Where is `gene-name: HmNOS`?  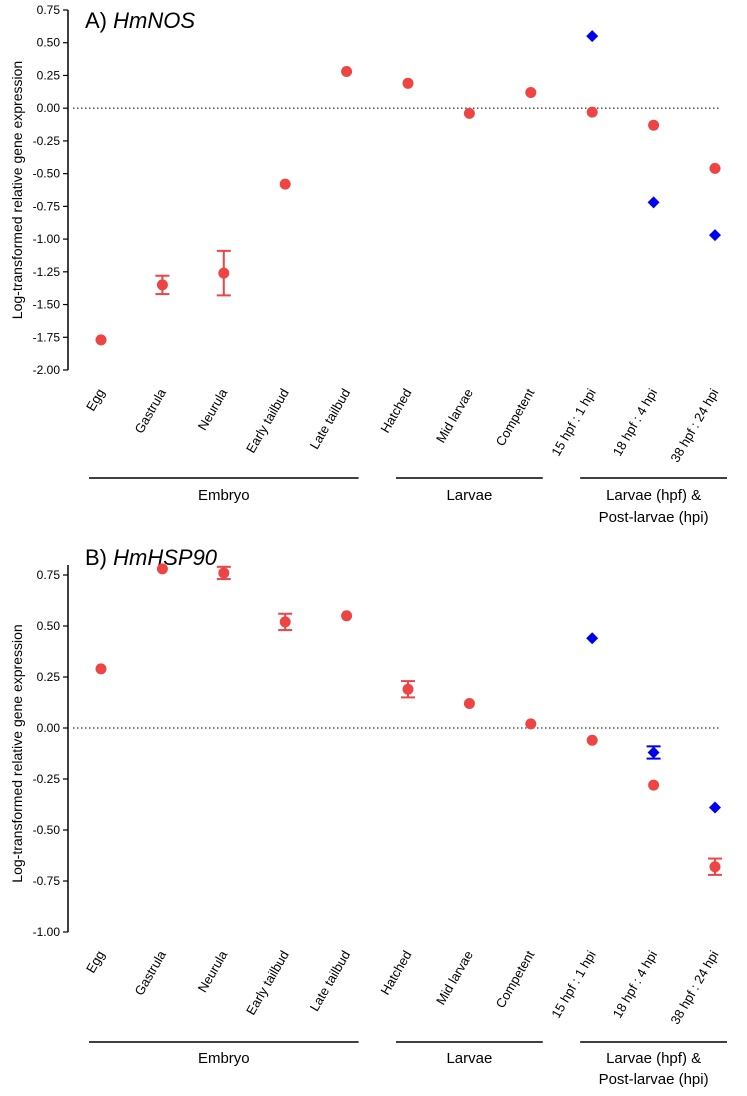 gene-name: HmNOS is located at coordinates (154, 20).